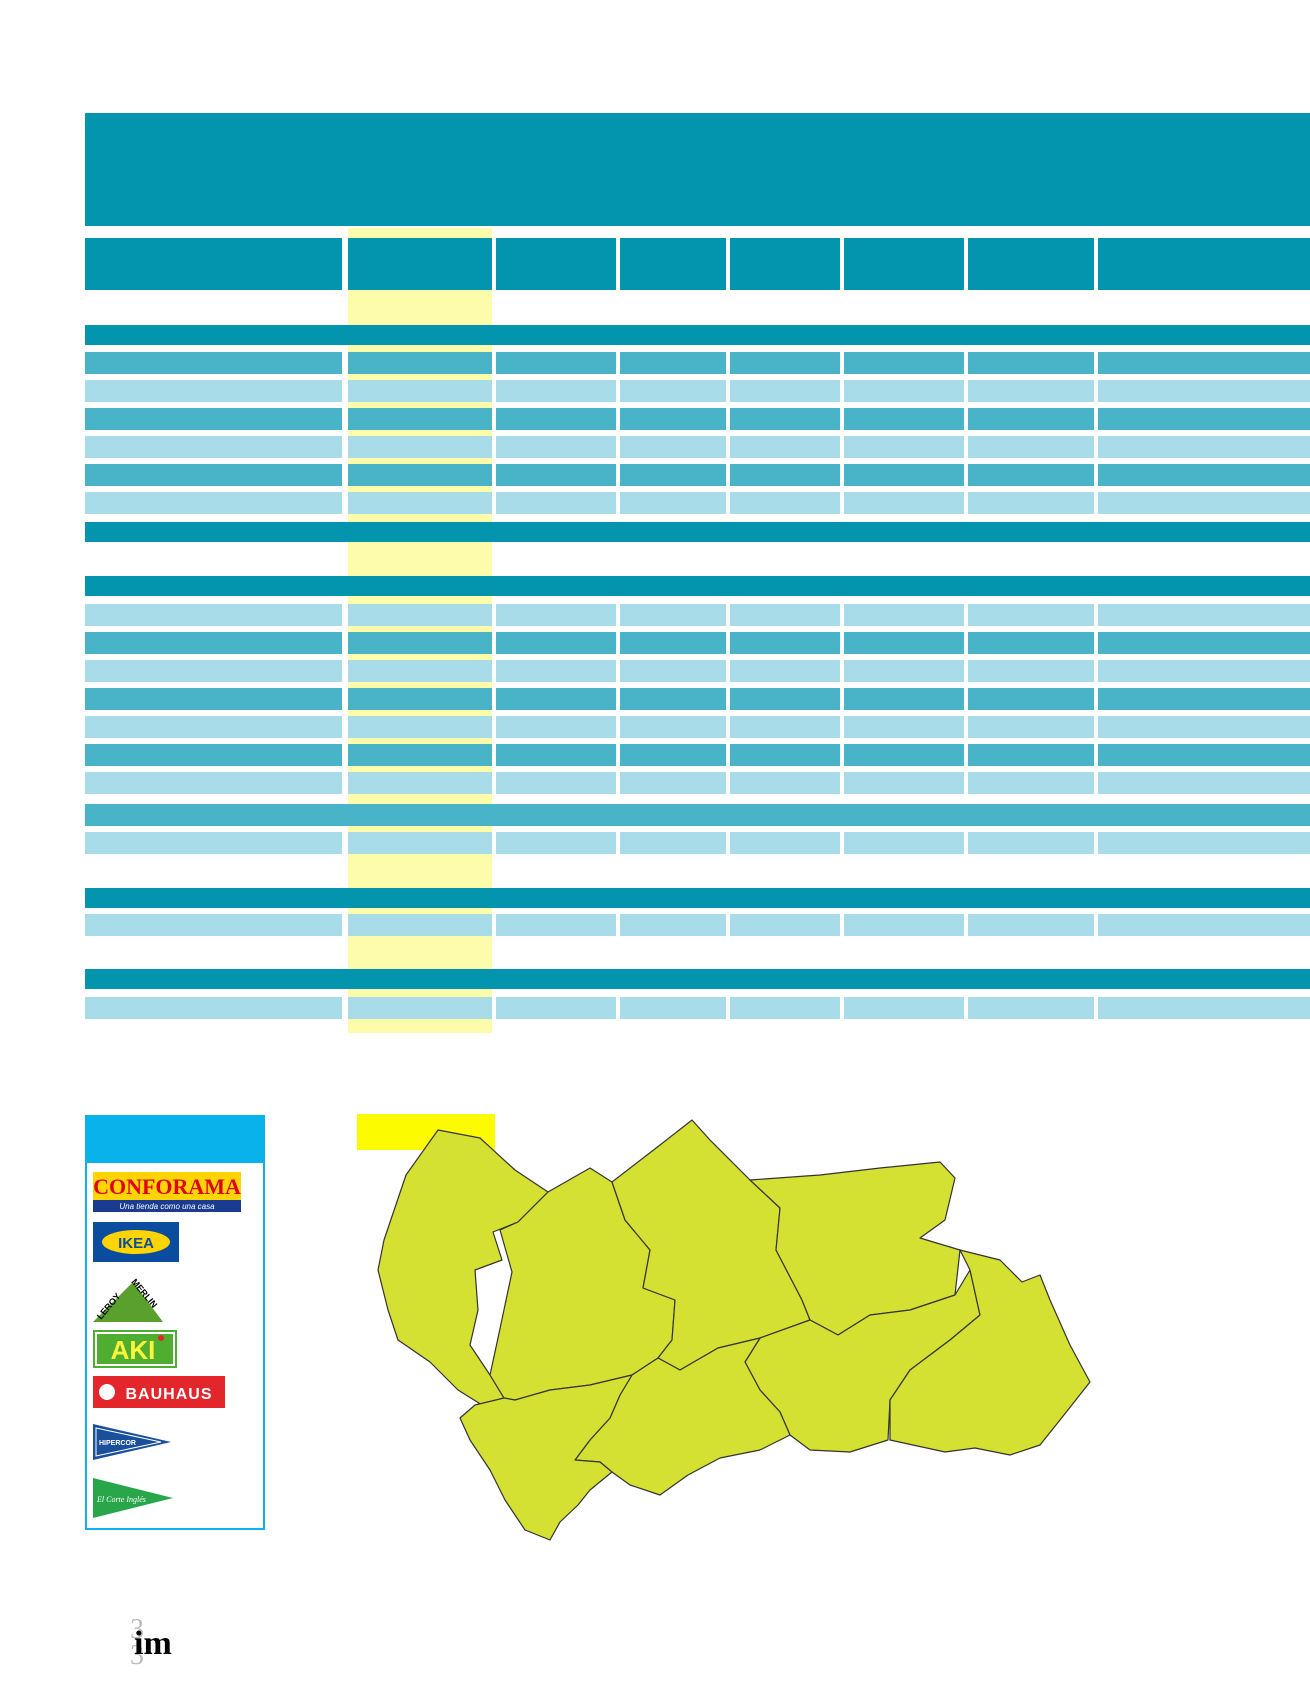  Describe the element at coordinates (121, 1499) in the screenshot. I see `svg-text: El Corte Inglés` at that location.